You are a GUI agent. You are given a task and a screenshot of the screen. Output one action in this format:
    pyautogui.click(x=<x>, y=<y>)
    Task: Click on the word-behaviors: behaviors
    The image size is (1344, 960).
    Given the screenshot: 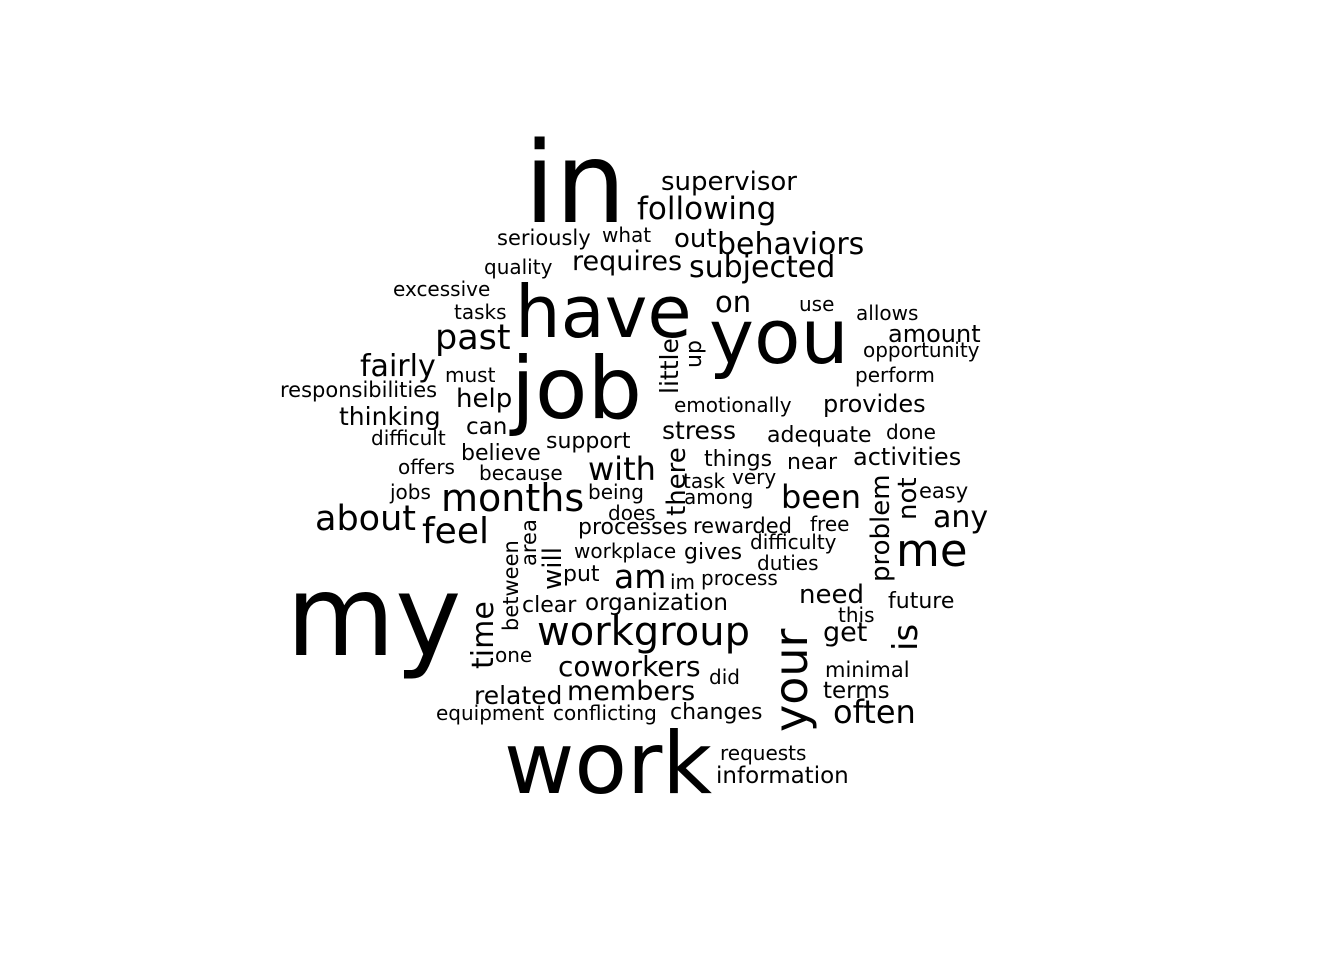 What is the action you would take?
    pyautogui.click(x=790, y=244)
    